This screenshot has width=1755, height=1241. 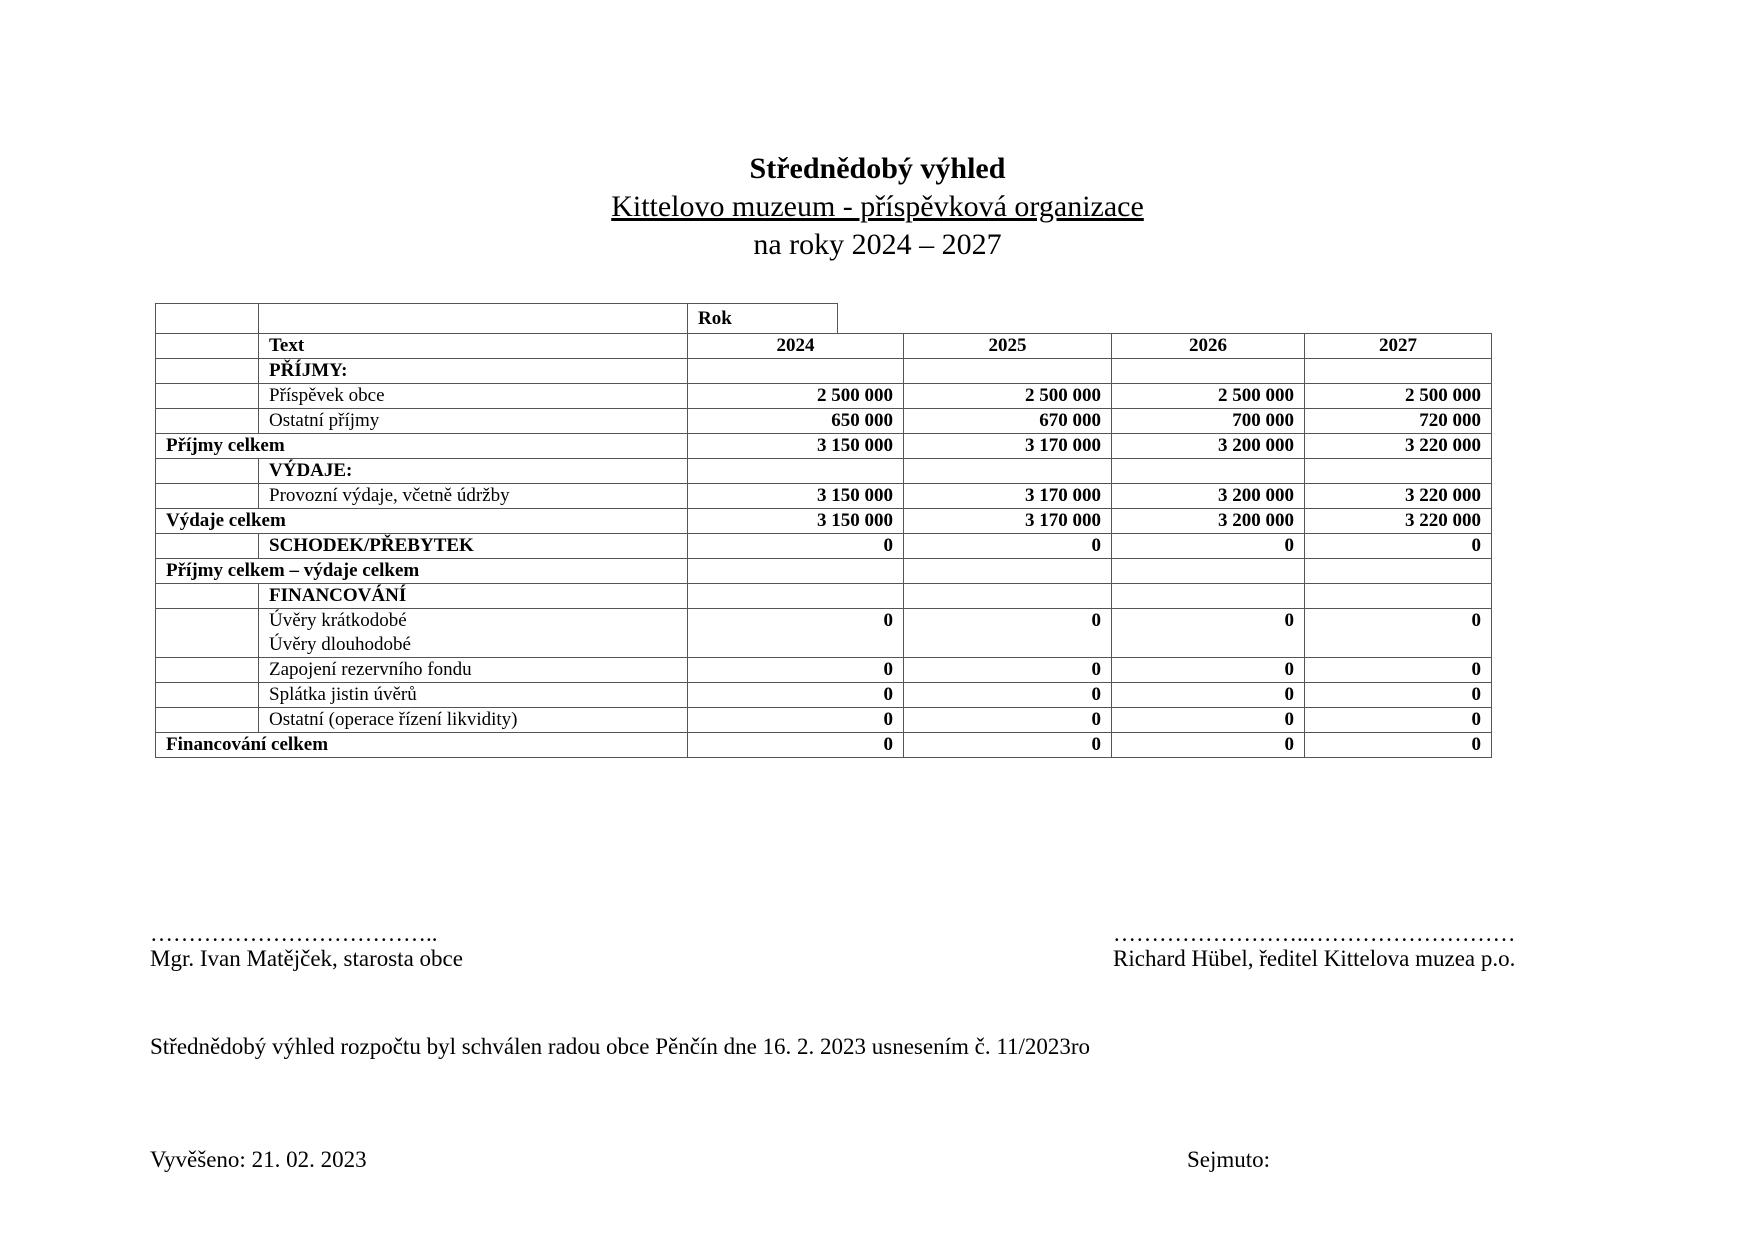 I want to click on row-label: Financování celkem, so click(x=421, y=745).